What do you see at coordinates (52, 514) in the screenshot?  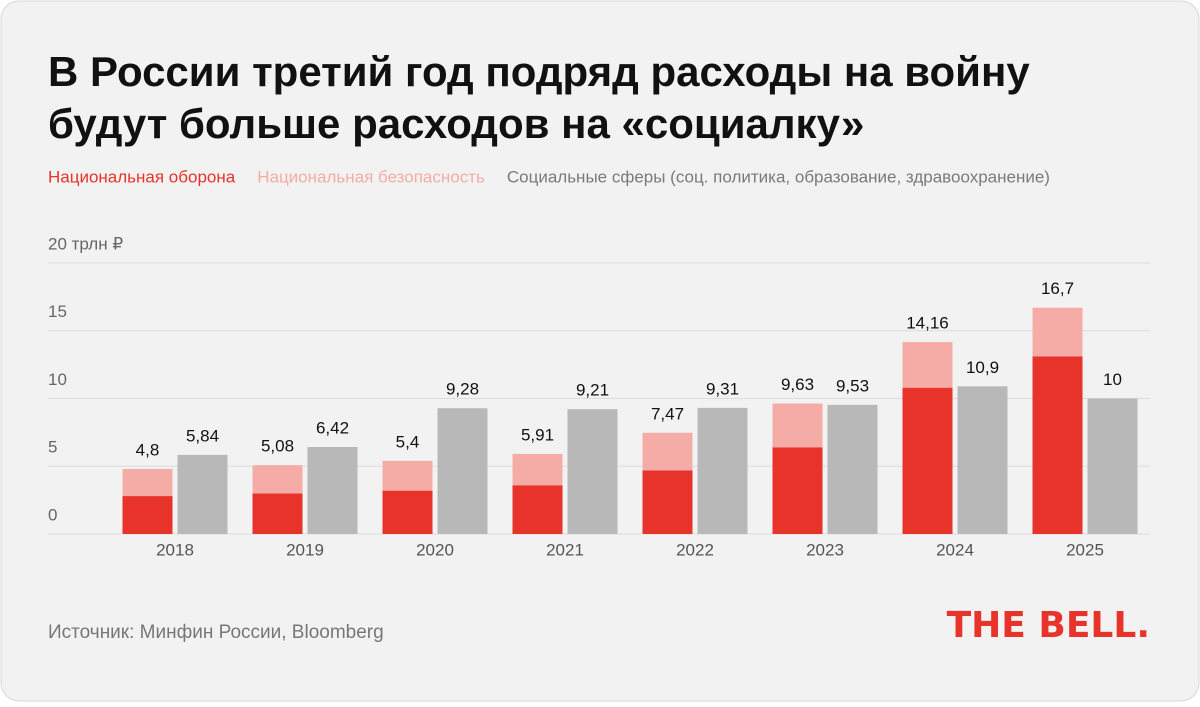 I see `y-tick-label: 0` at bounding box center [52, 514].